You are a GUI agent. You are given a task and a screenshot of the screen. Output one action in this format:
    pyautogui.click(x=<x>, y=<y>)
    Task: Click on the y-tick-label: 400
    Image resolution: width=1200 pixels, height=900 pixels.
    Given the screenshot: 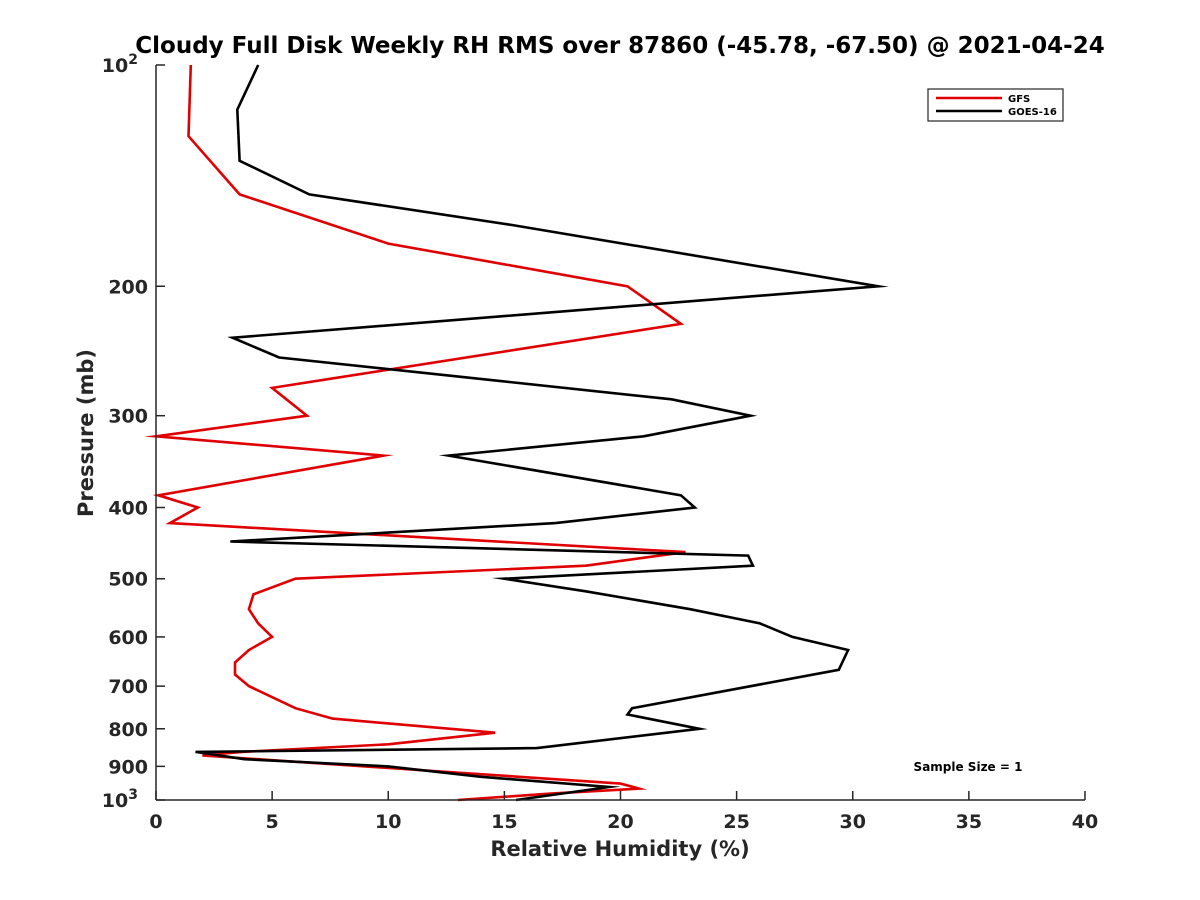 What is the action you would take?
    pyautogui.click(x=128, y=509)
    